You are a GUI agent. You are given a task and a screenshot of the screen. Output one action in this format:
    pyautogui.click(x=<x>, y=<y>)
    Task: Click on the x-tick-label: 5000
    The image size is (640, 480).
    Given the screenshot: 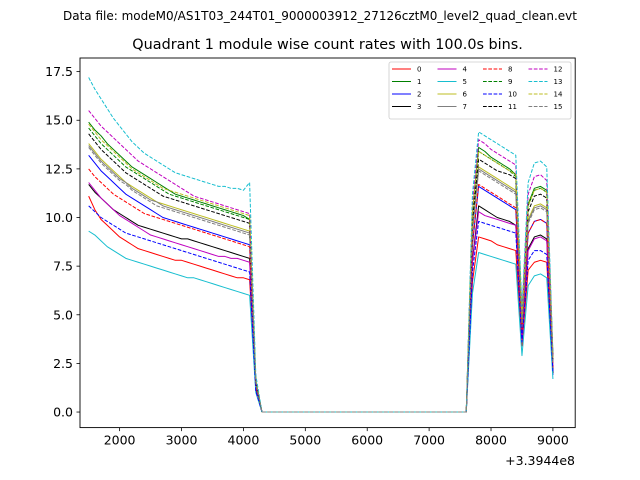 What is the action you would take?
    pyautogui.click(x=305, y=440)
    